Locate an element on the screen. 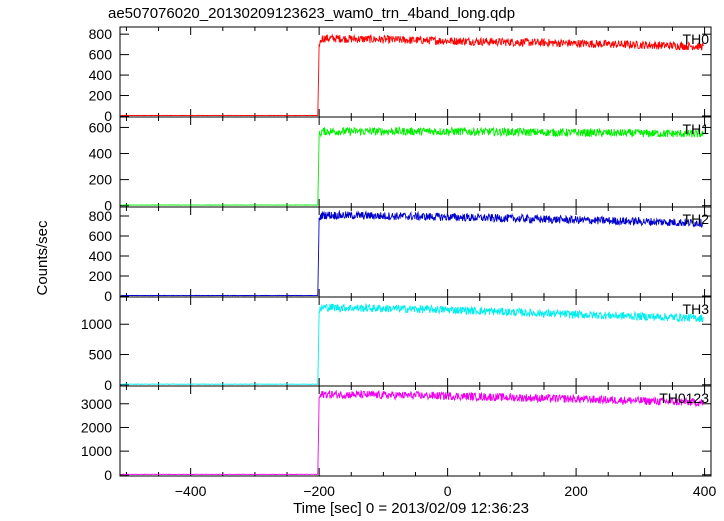  series-label: TH2 is located at coordinates (696, 219).